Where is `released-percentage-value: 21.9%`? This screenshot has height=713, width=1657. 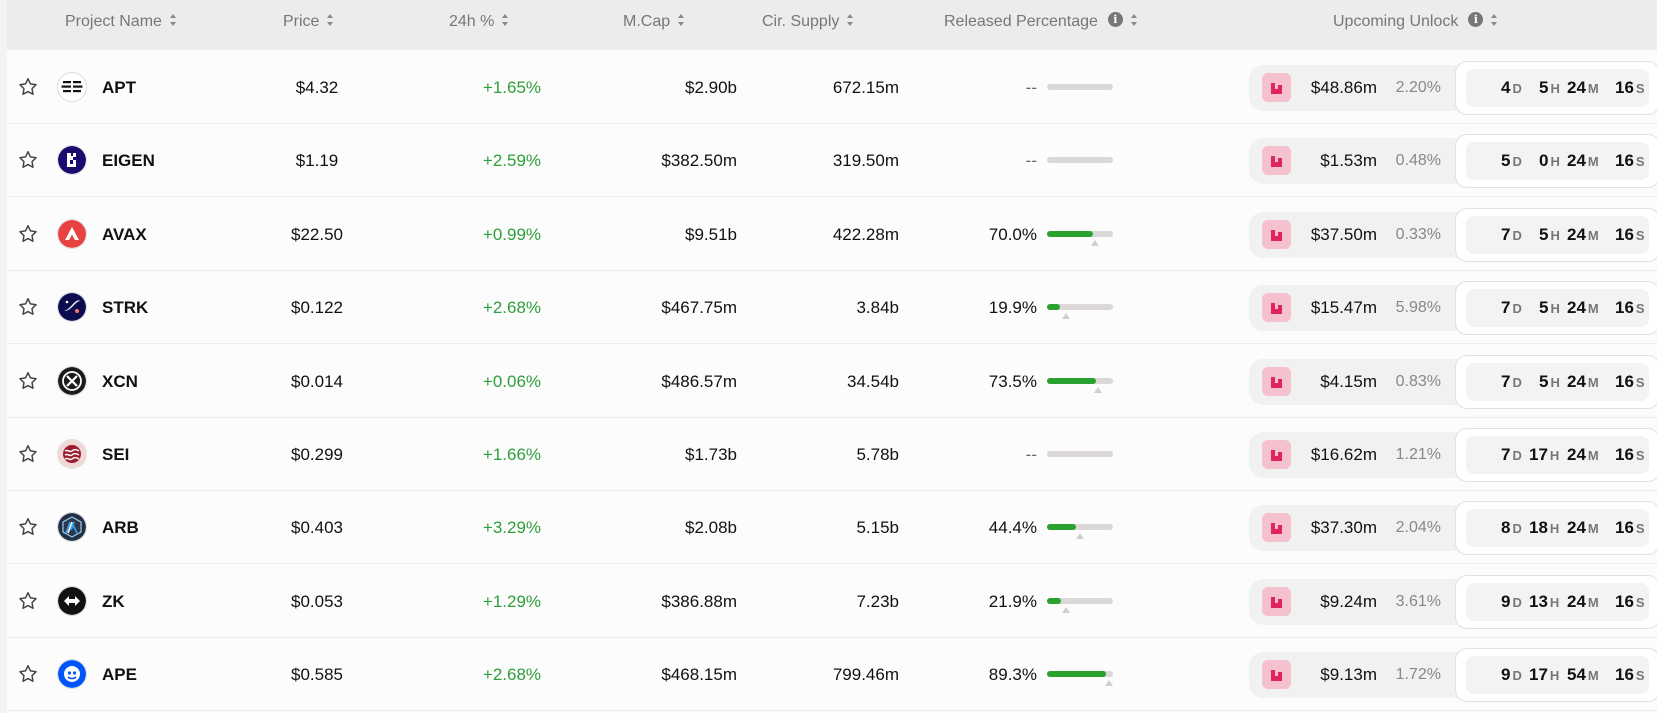 released-percentage-value: 21.9% is located at coordinates (1012, 601).